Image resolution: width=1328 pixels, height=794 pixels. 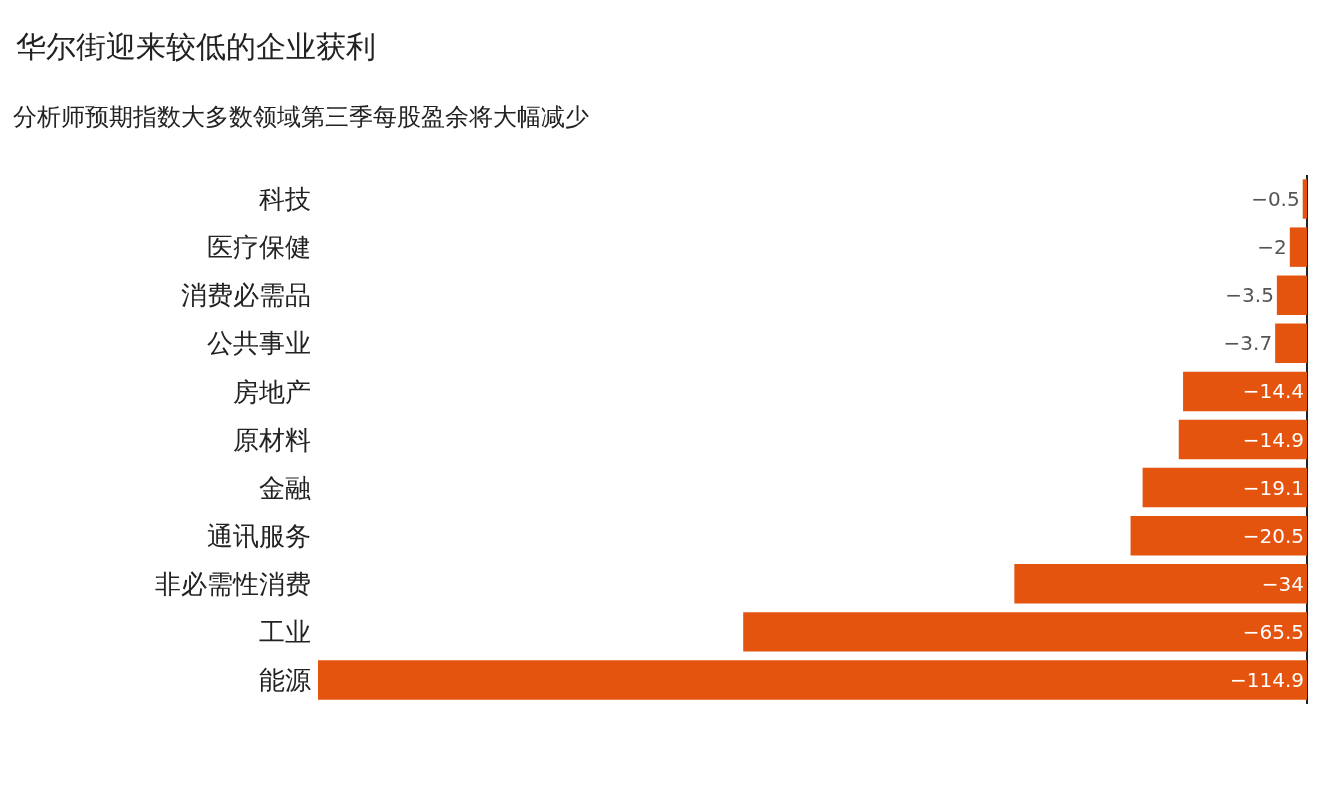 I want to click on data-label: −14.9, so click(x=1273, y=439).